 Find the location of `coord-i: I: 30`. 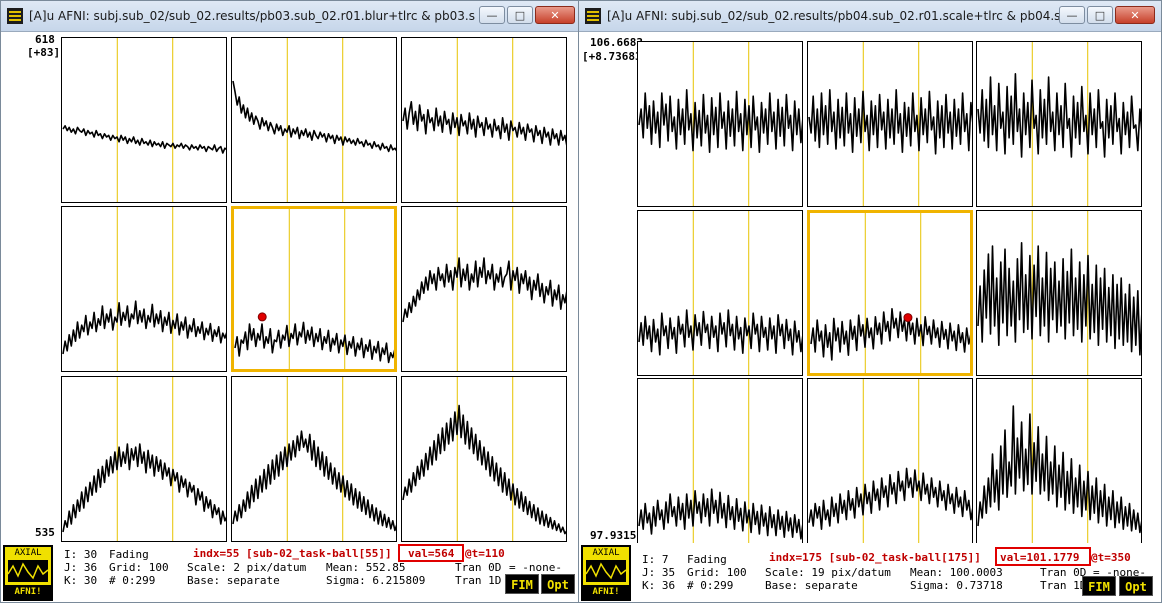

coord-i: I: 30 is located at coordinates (81, 554).